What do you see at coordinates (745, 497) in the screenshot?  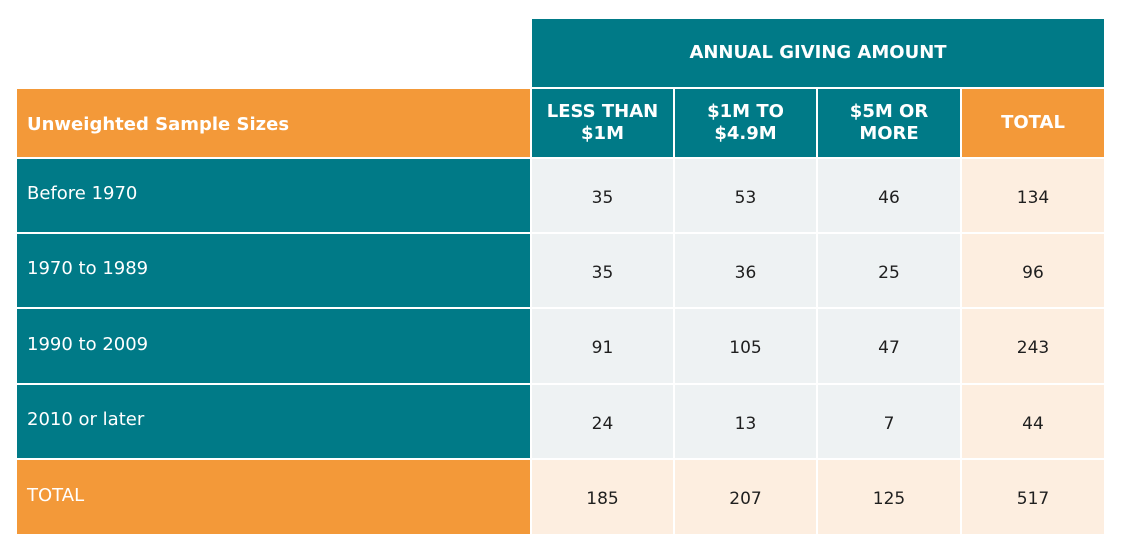 I see `table-cell-total: 207` at bounding box center [745, 497].